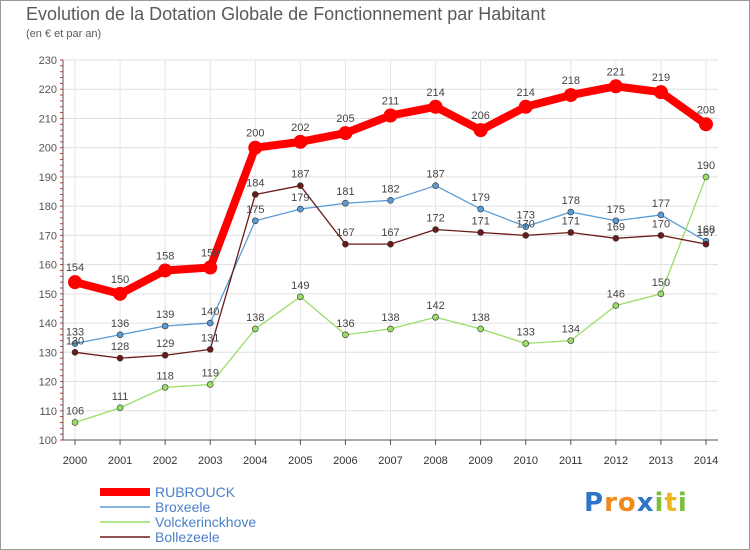 The height and width of the screenshot is (550, 750). What do you see at coordinates (165, 344) in the screenshot?
I see `data-label: 129` at bounding box center [165, 344].